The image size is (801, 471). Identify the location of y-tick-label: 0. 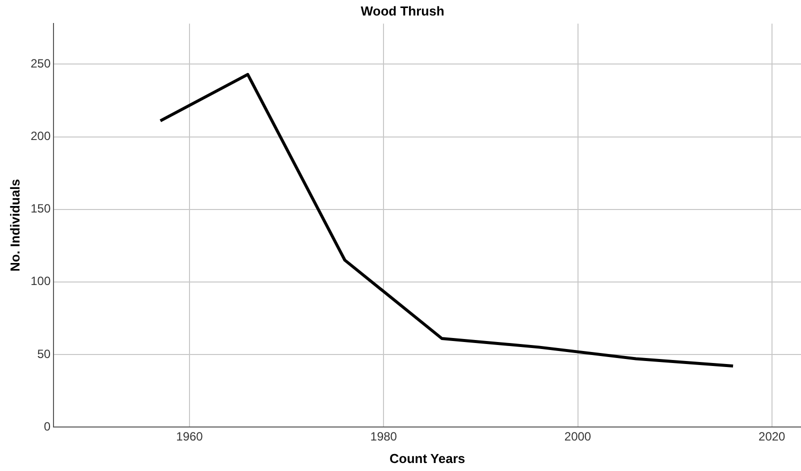
(47, 426).